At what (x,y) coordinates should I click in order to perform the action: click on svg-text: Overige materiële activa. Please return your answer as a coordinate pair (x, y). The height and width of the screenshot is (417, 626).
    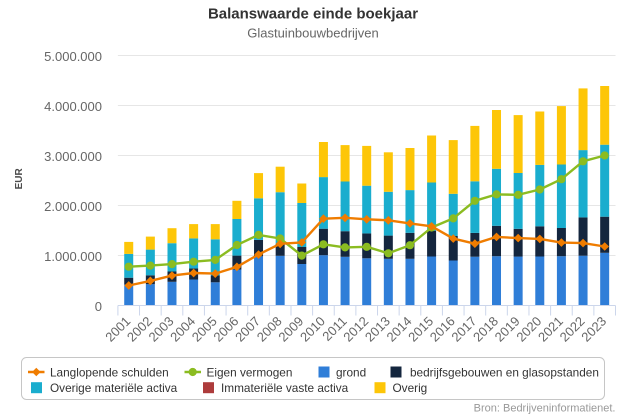
    Looking at the image, I should click on (114, 388).